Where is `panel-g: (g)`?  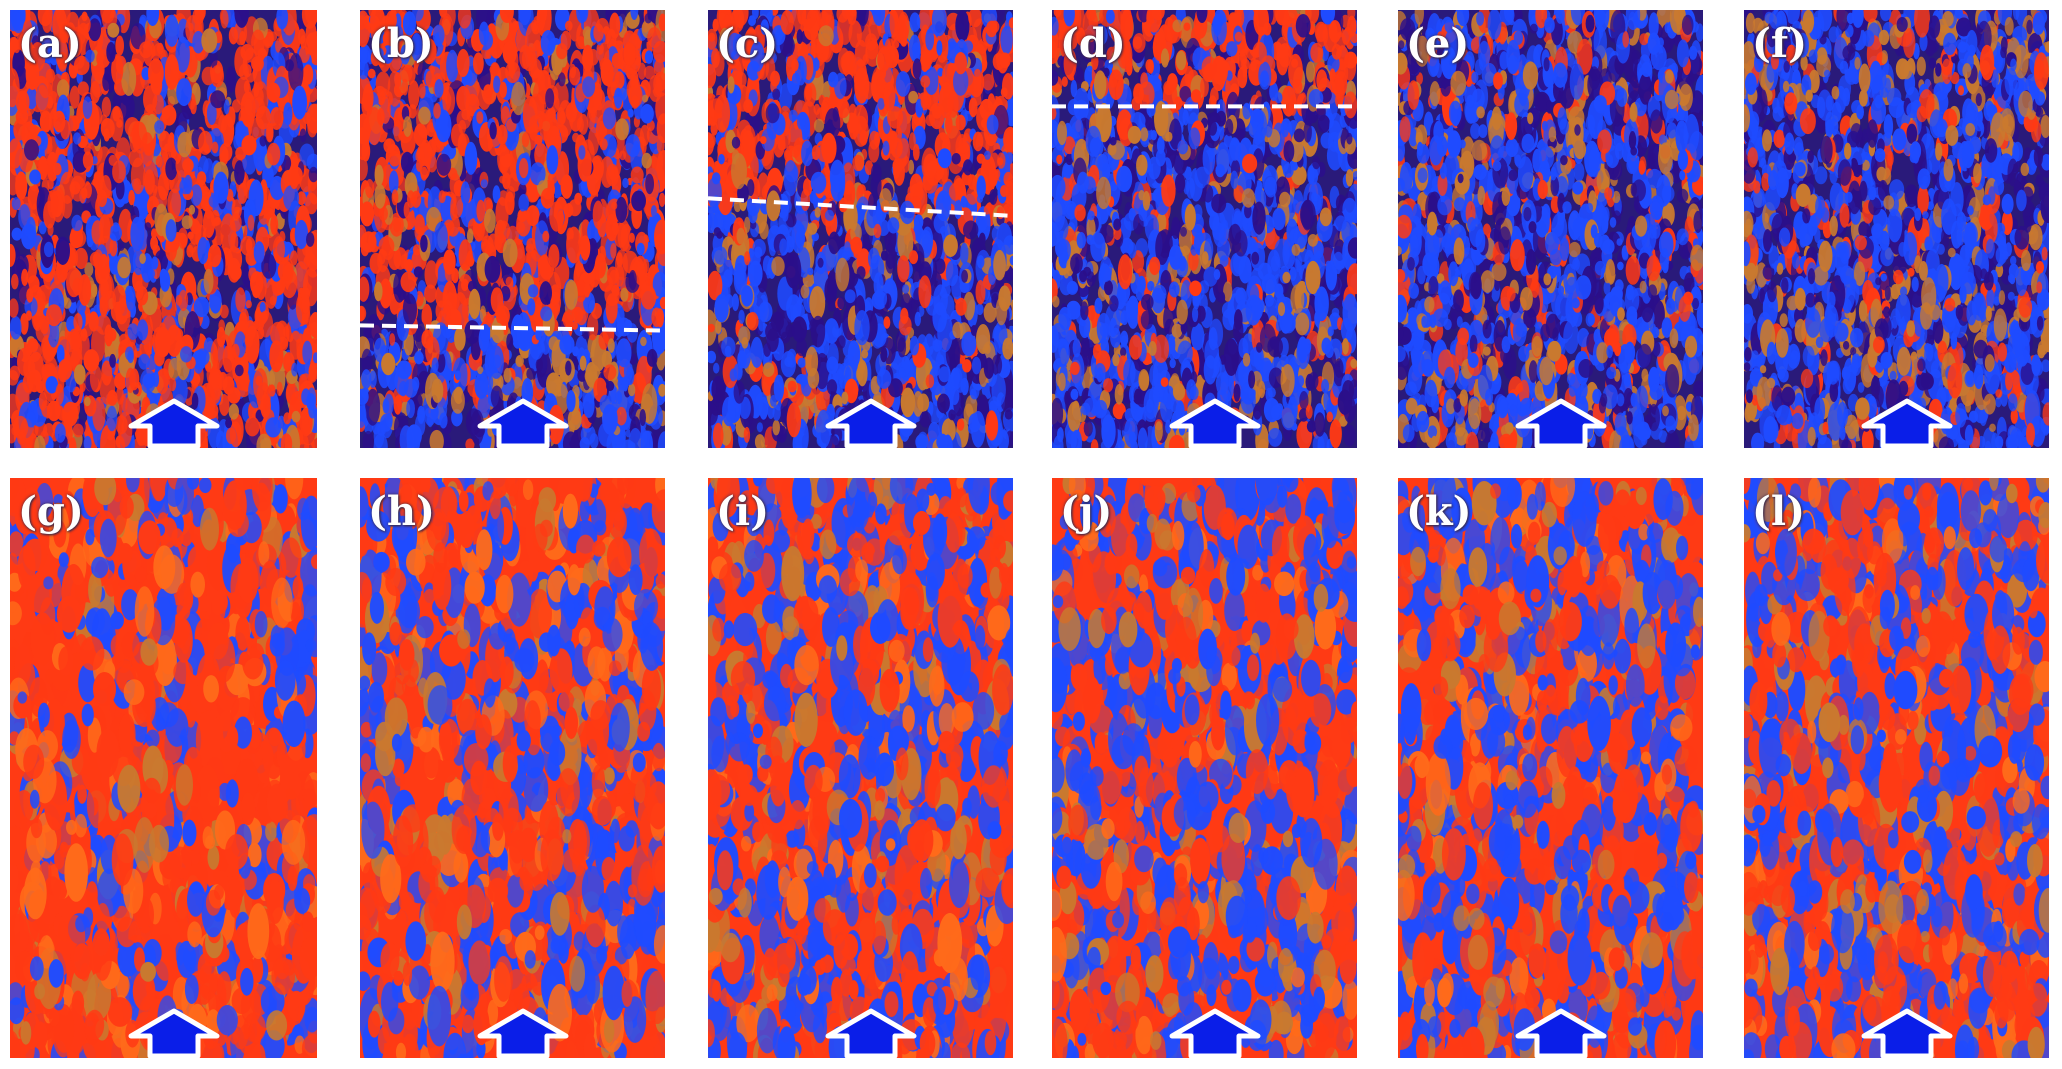
panel-g: (g) is located at coordinates (163, 768).